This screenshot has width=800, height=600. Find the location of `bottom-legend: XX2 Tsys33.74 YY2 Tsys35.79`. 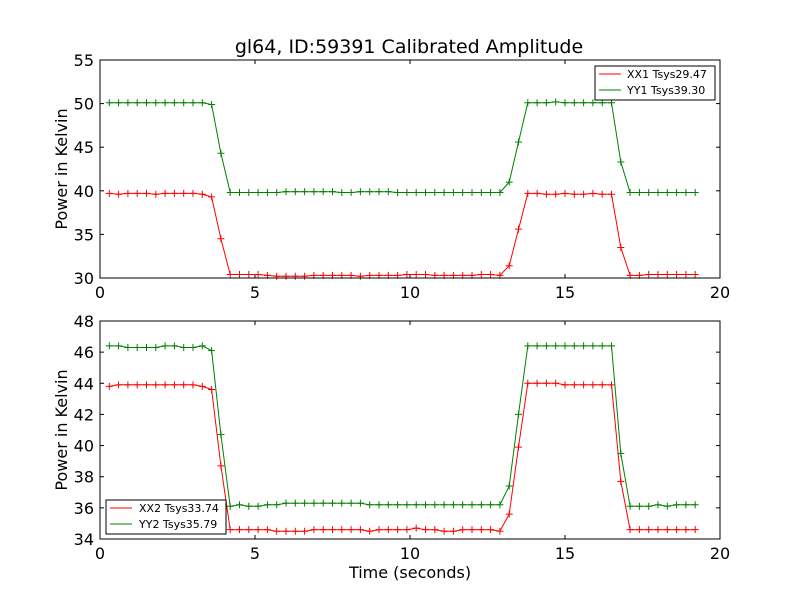

bottom-legend: XX2 Tsys33.74 YY2 Tsys35.79 is located at coordinates (166, 517).